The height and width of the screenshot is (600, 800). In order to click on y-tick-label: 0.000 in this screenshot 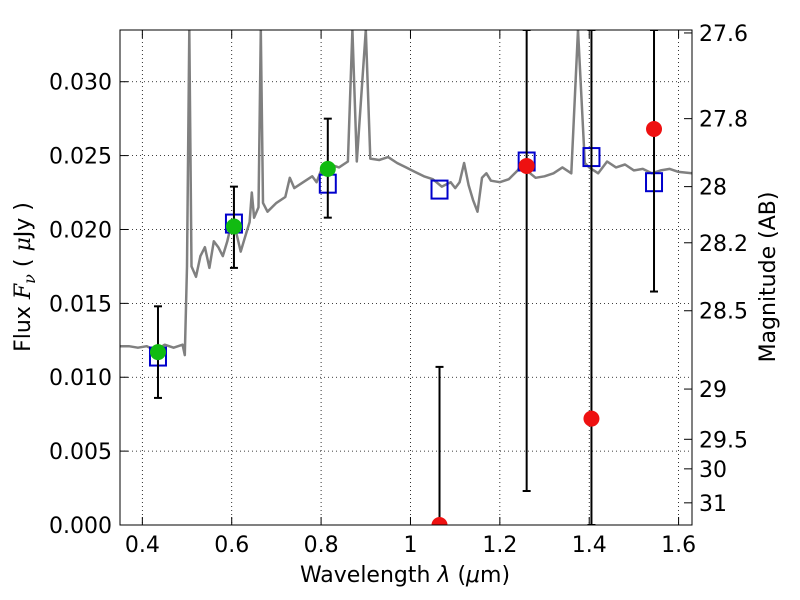, I will do `click(80, 526)`.